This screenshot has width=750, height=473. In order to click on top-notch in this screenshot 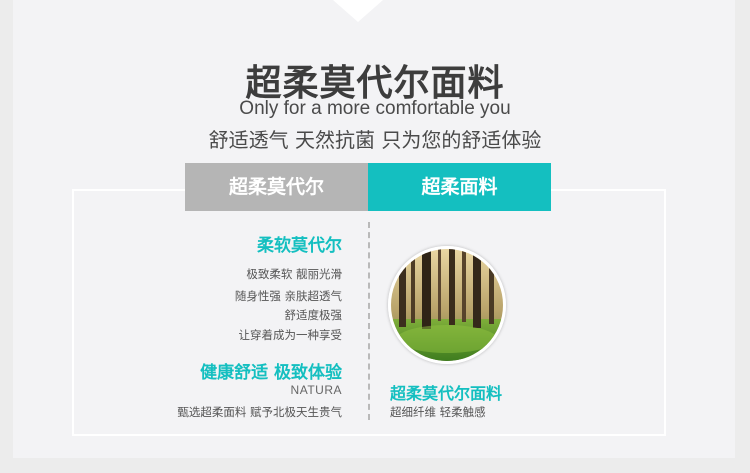, I will do `click(358, 11)`.